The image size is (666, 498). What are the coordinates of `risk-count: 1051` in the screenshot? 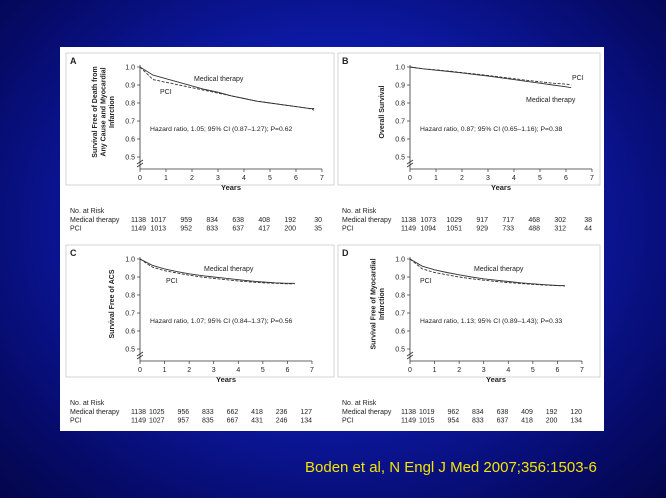 It's located at (454, 229).